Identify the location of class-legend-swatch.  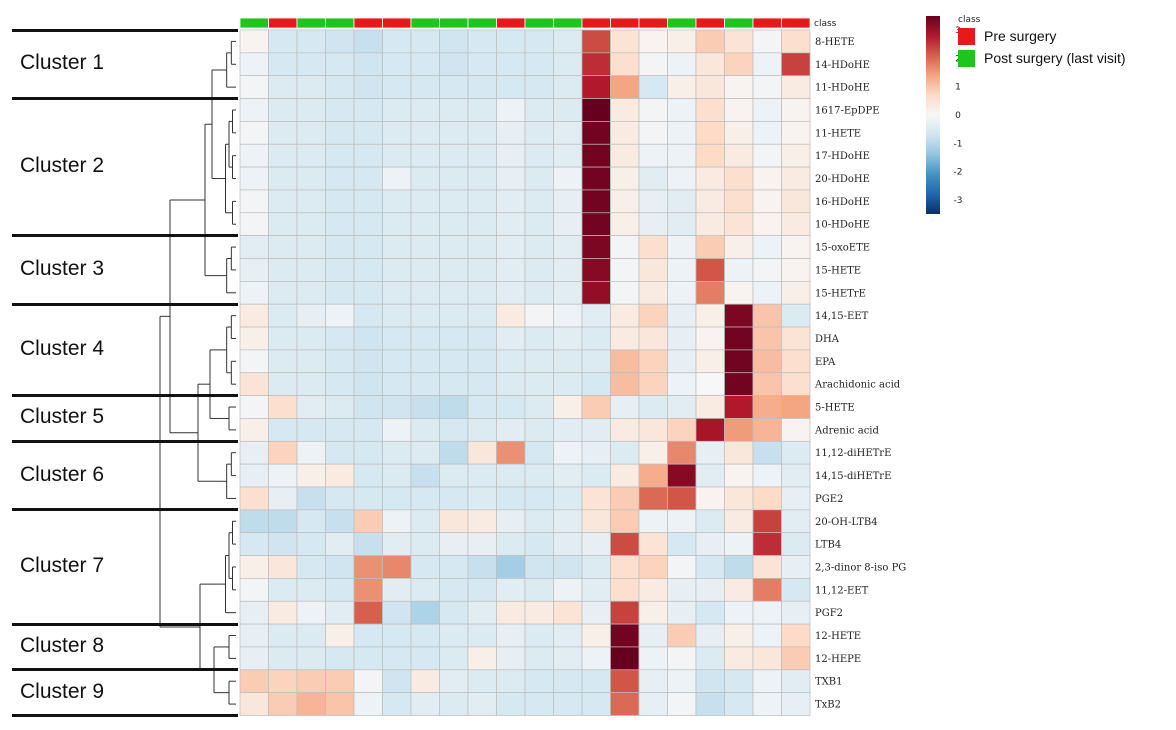
(966, 36).